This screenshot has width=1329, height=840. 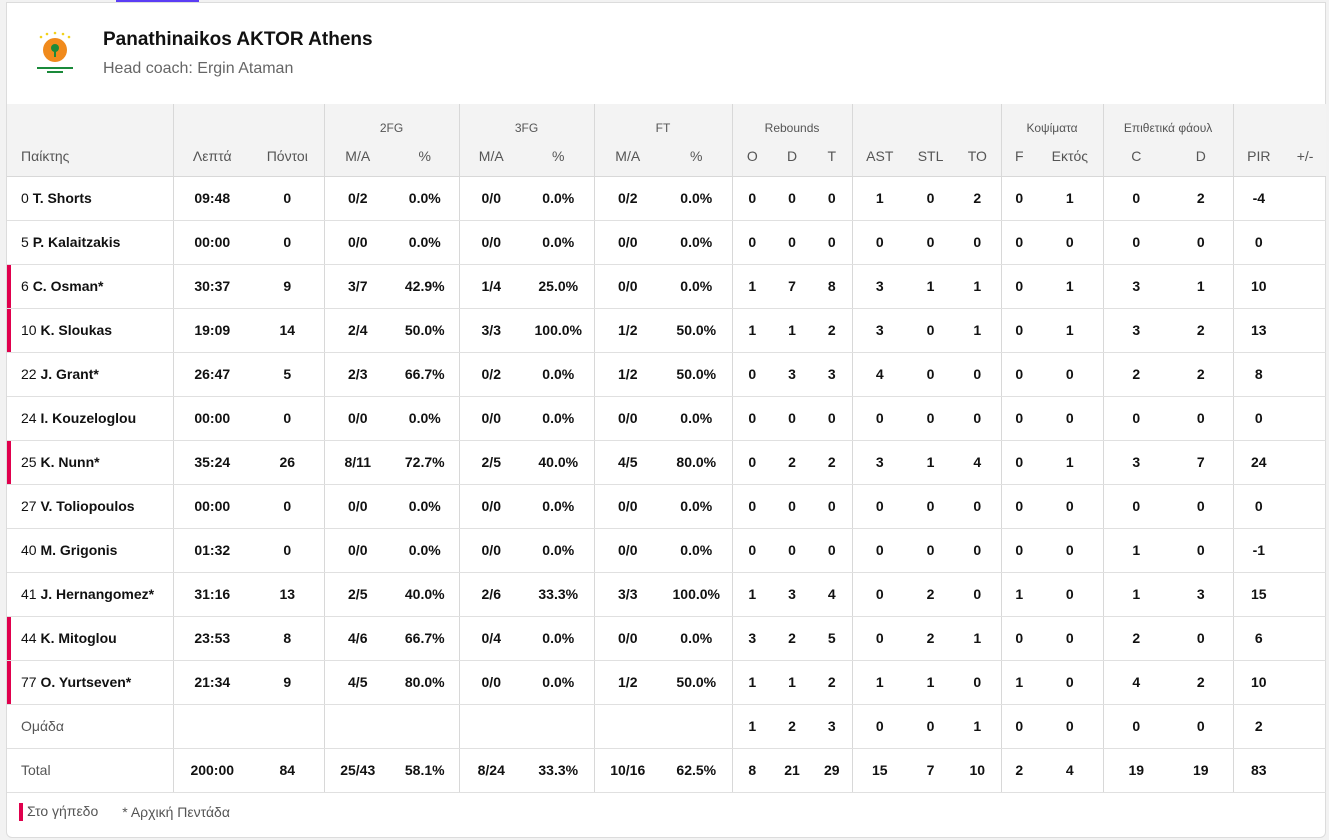 I want to click on stat-d: 19, so click(x=1201, y=770).